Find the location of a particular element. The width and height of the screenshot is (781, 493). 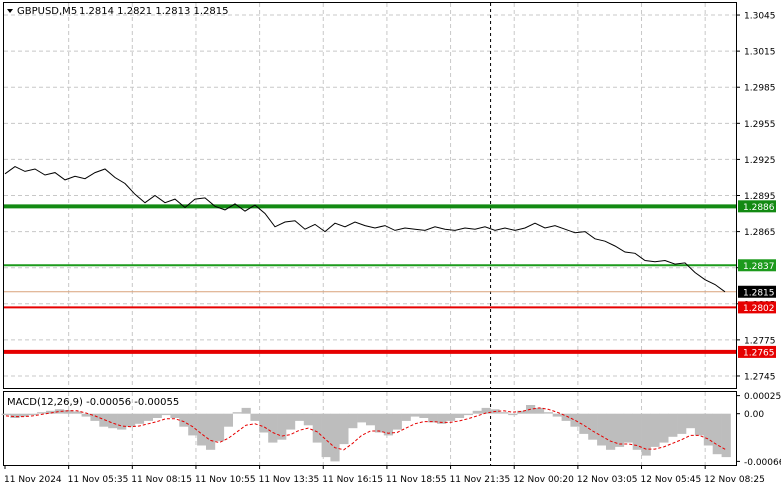

level-label-1.2815: 1.2815 is located at coordinates (759, 293).